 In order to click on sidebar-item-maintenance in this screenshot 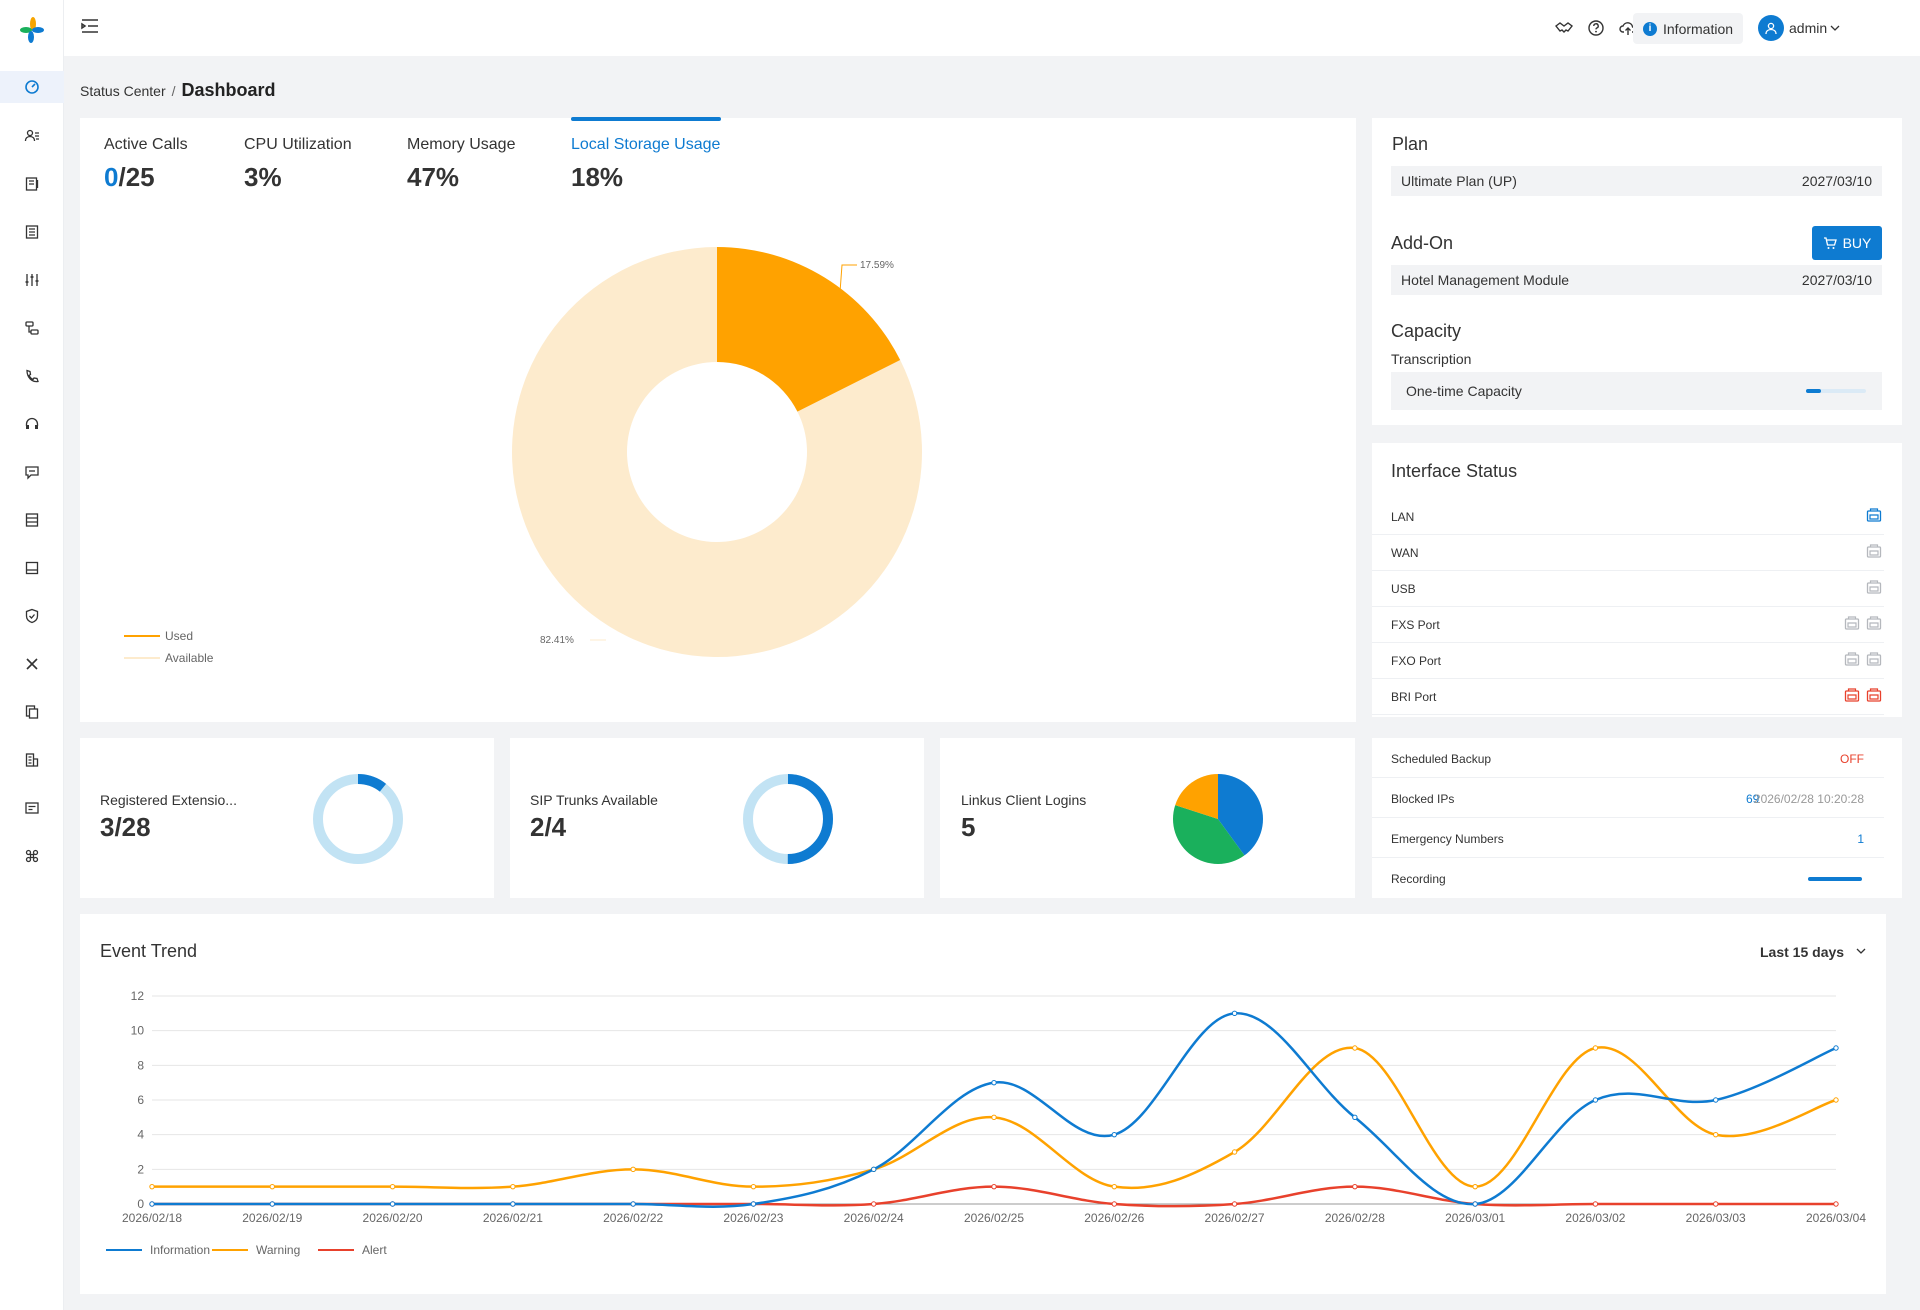, I will do `click(32, 664)`.